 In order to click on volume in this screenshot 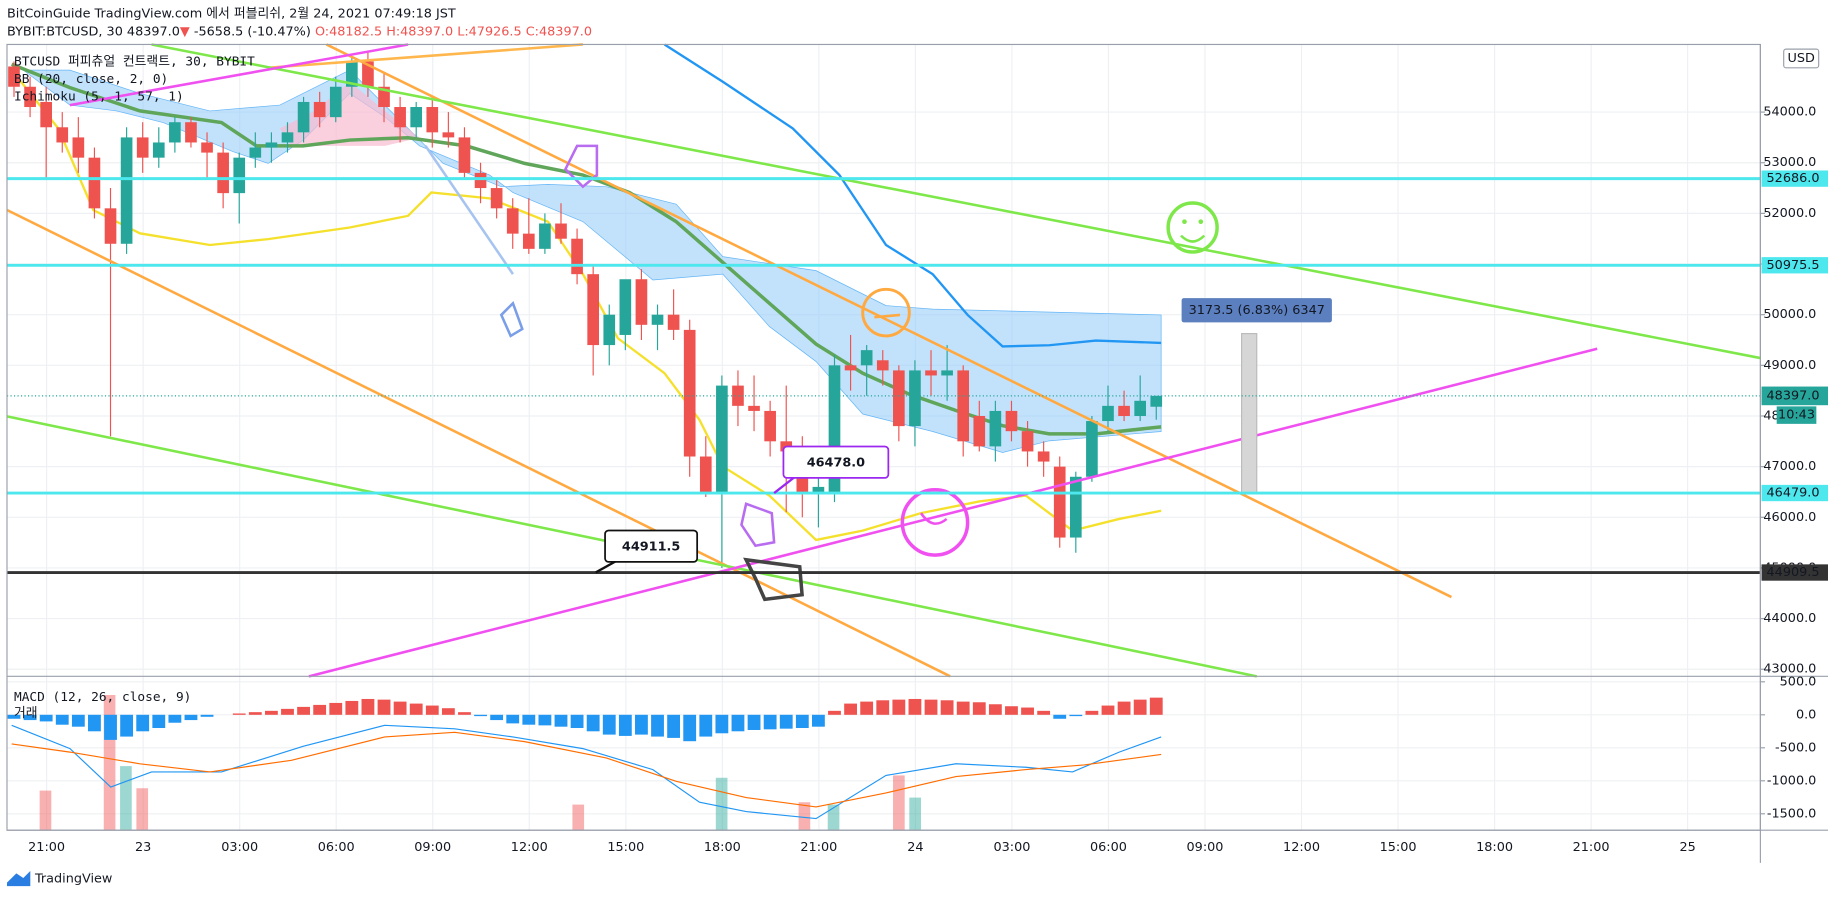, I will do `click(520, 798)`.